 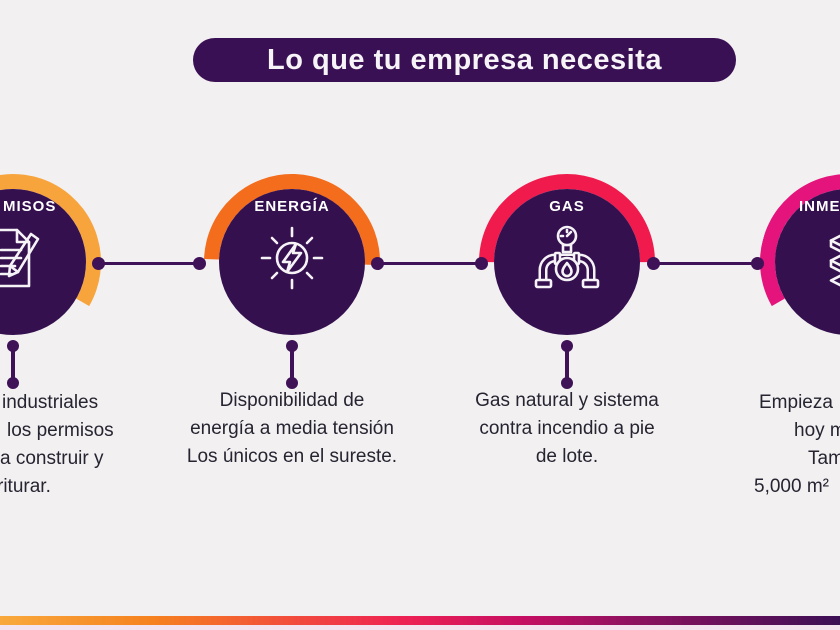 I want to click on footer-under-strip, so click(x=420, y=627).